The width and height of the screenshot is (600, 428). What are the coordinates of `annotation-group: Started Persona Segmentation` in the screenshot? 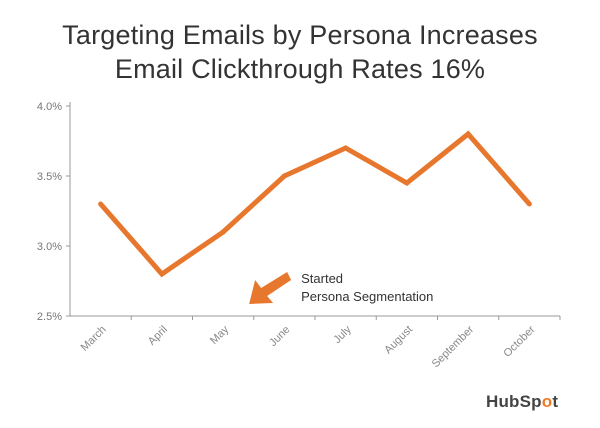 It's located at (341, 287).